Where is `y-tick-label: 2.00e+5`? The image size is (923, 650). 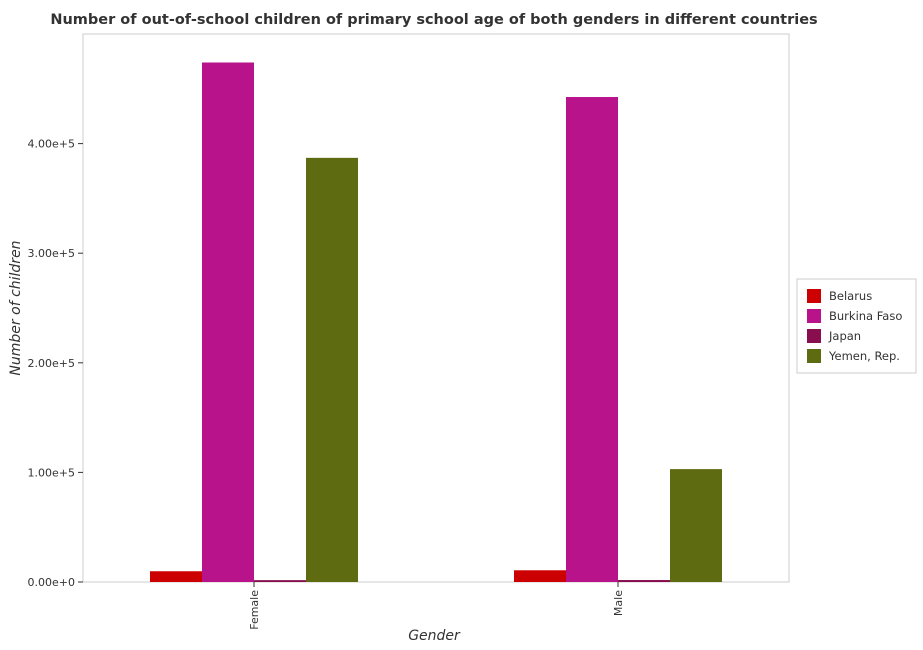 y-tick-label: 2.00e+5 is located at coordinates (51, 363).